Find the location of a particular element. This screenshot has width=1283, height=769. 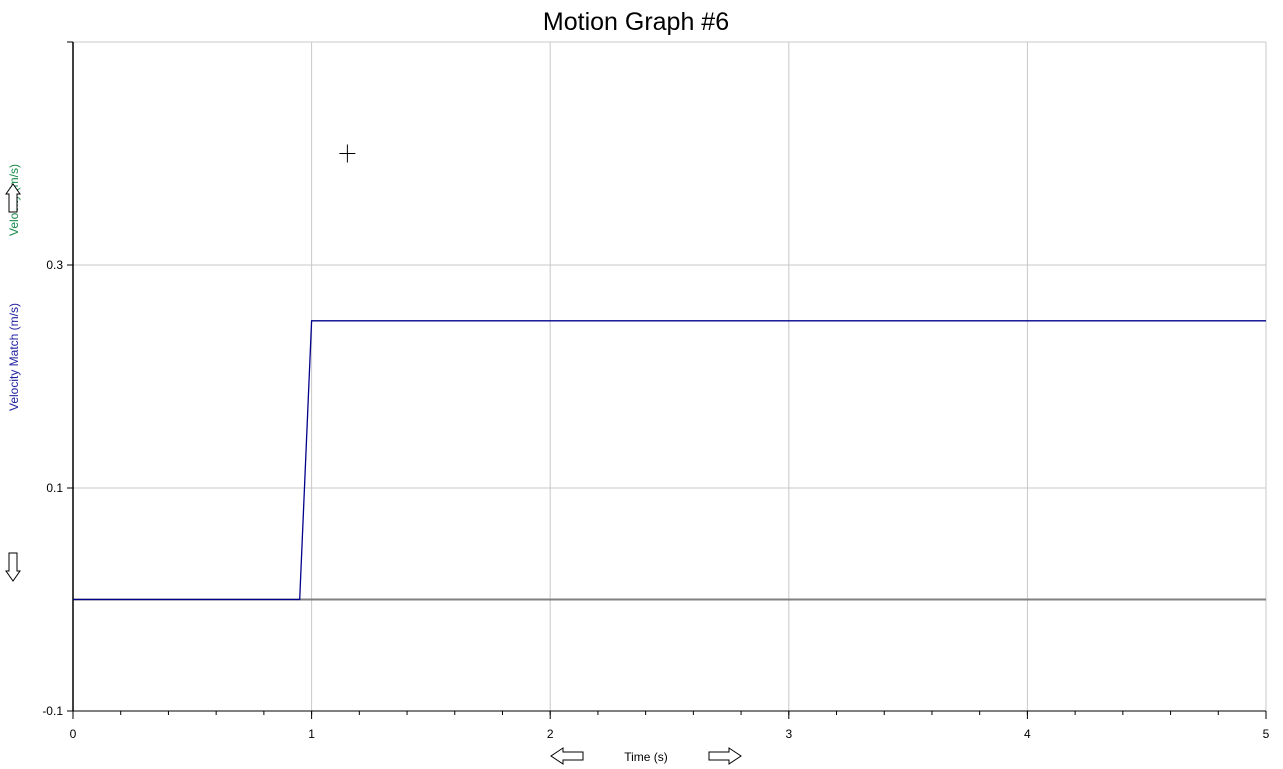

x-scroll-left-arrow-icon is located at coordinates (567, 756).